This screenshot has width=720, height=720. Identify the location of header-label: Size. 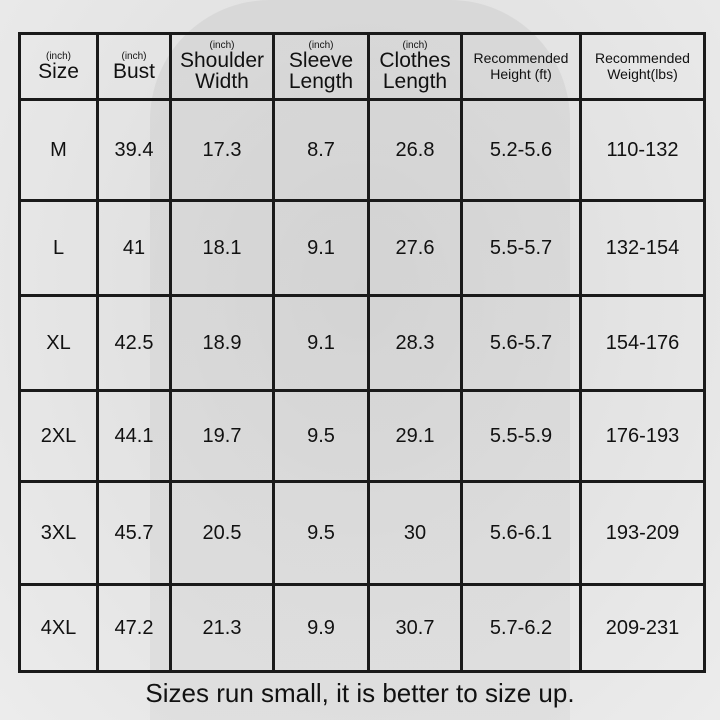
(58, 71).